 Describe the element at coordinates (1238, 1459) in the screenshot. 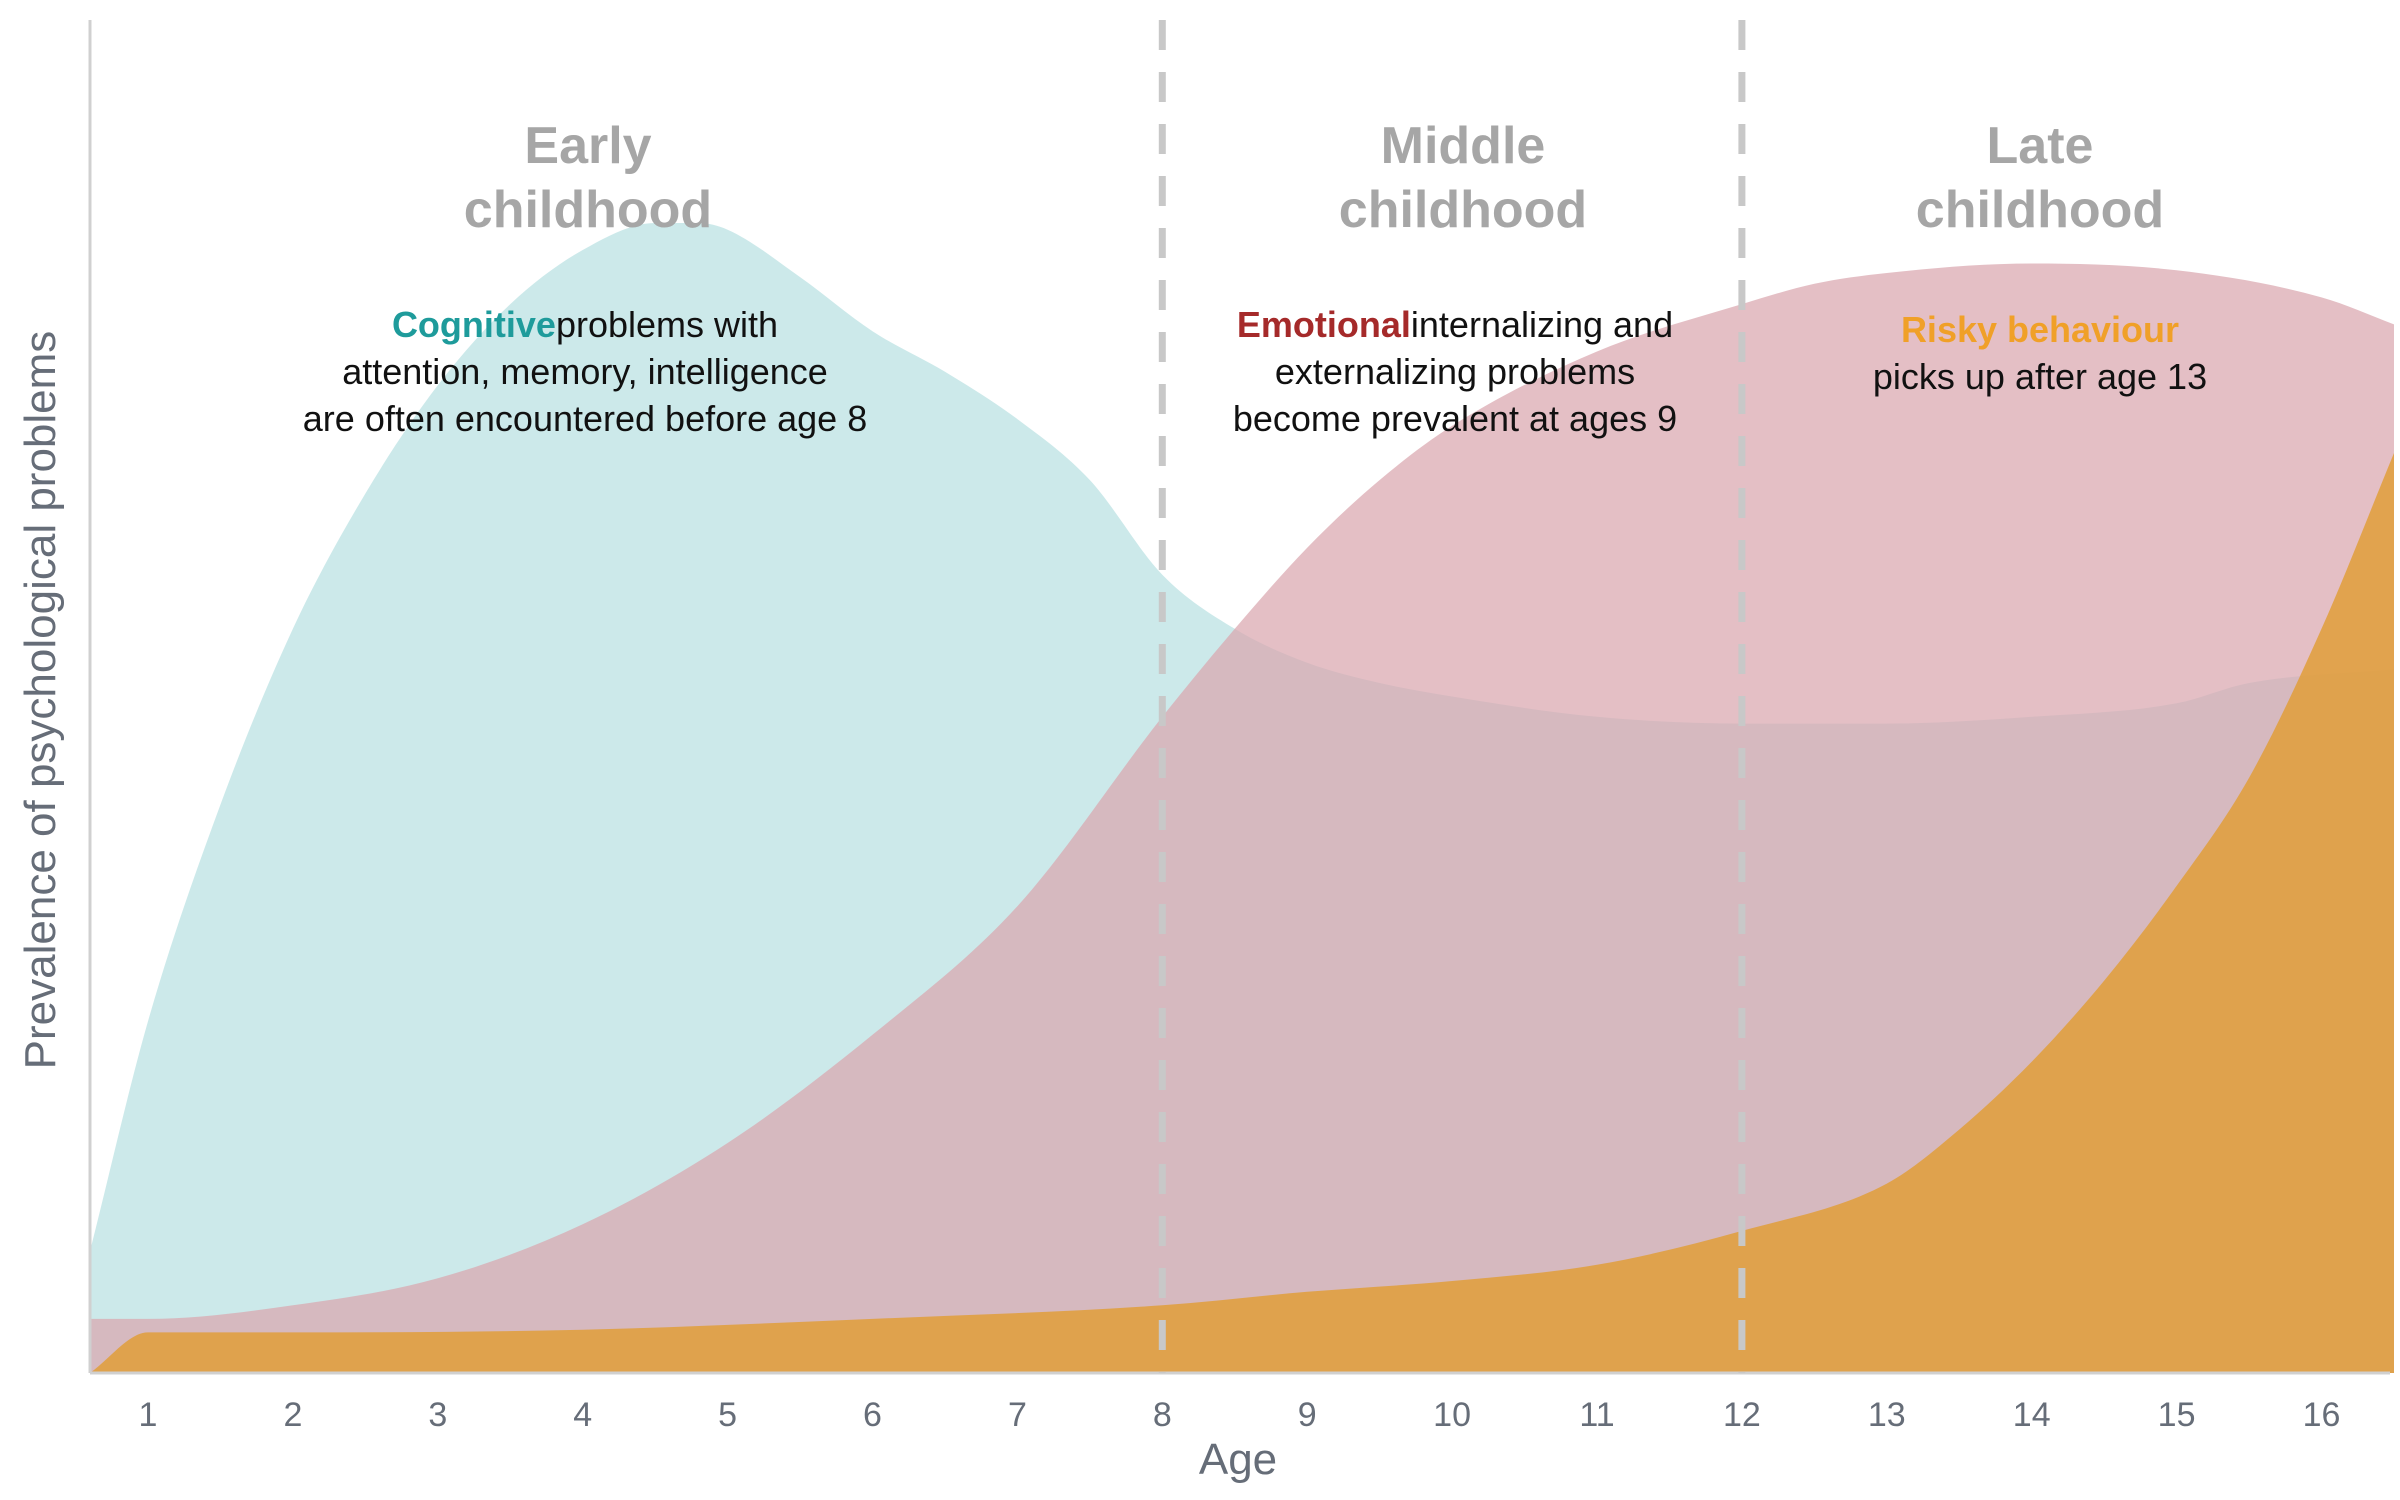

I see `x-axis-title: Age` at that location.